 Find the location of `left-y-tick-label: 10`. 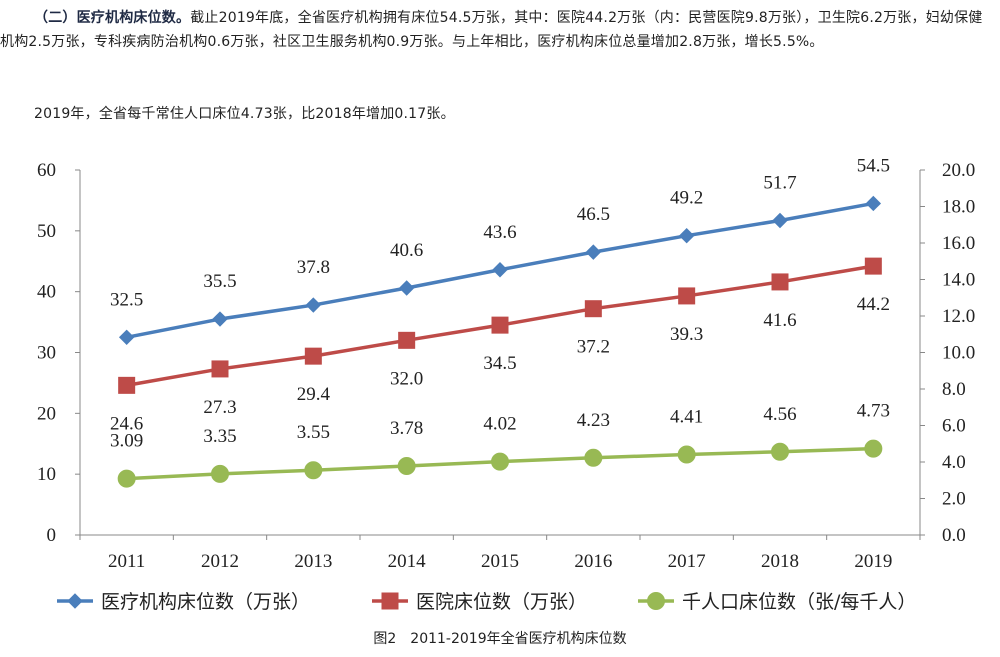

left-y-tick-label: 10 is located at coordinates (46, 474).